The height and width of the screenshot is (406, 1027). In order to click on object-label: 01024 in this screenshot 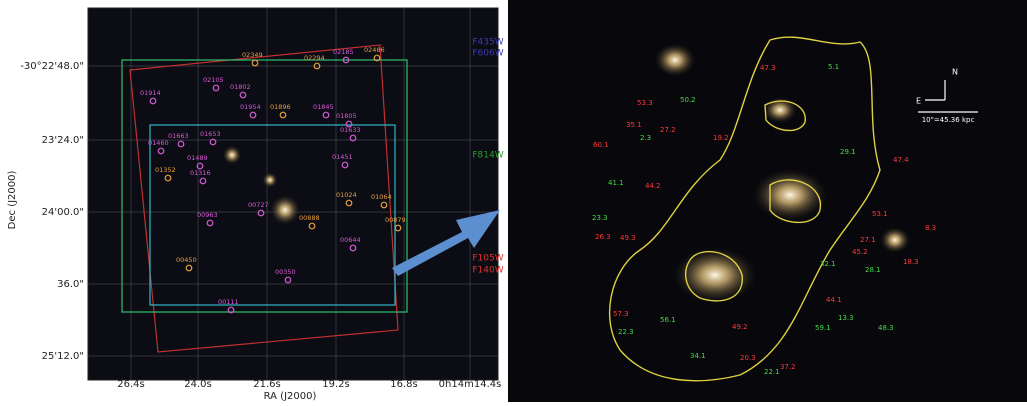, I will do `click(346, 195)`.